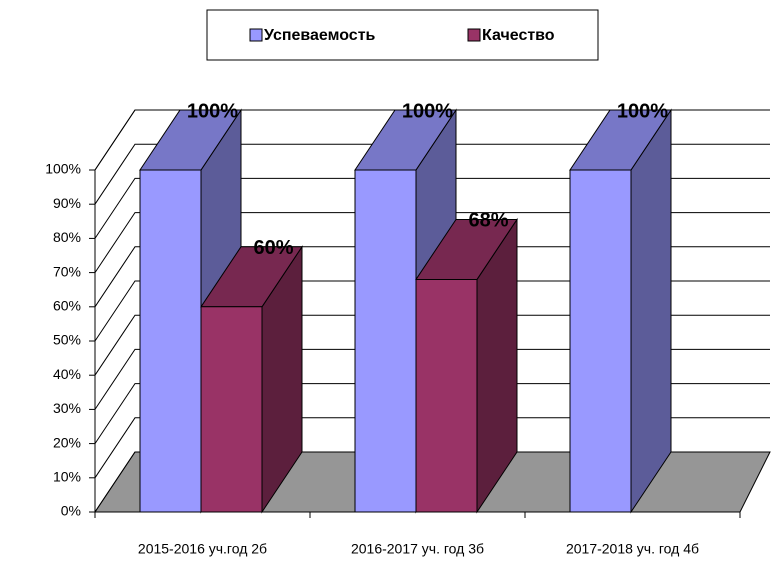  I want to click on data-label: 68%, so click(488, 221).